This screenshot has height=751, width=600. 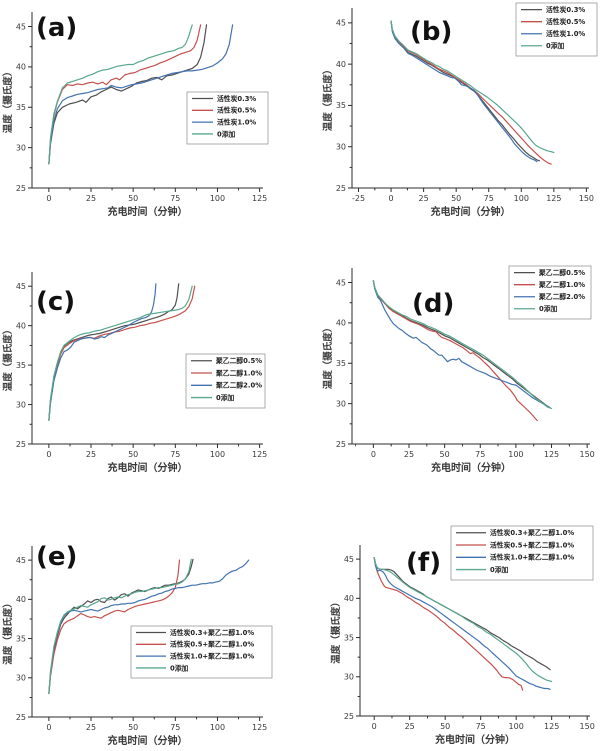 I want to click on series-line-聚乙二醇1.0%, so click(x=455, y=351).